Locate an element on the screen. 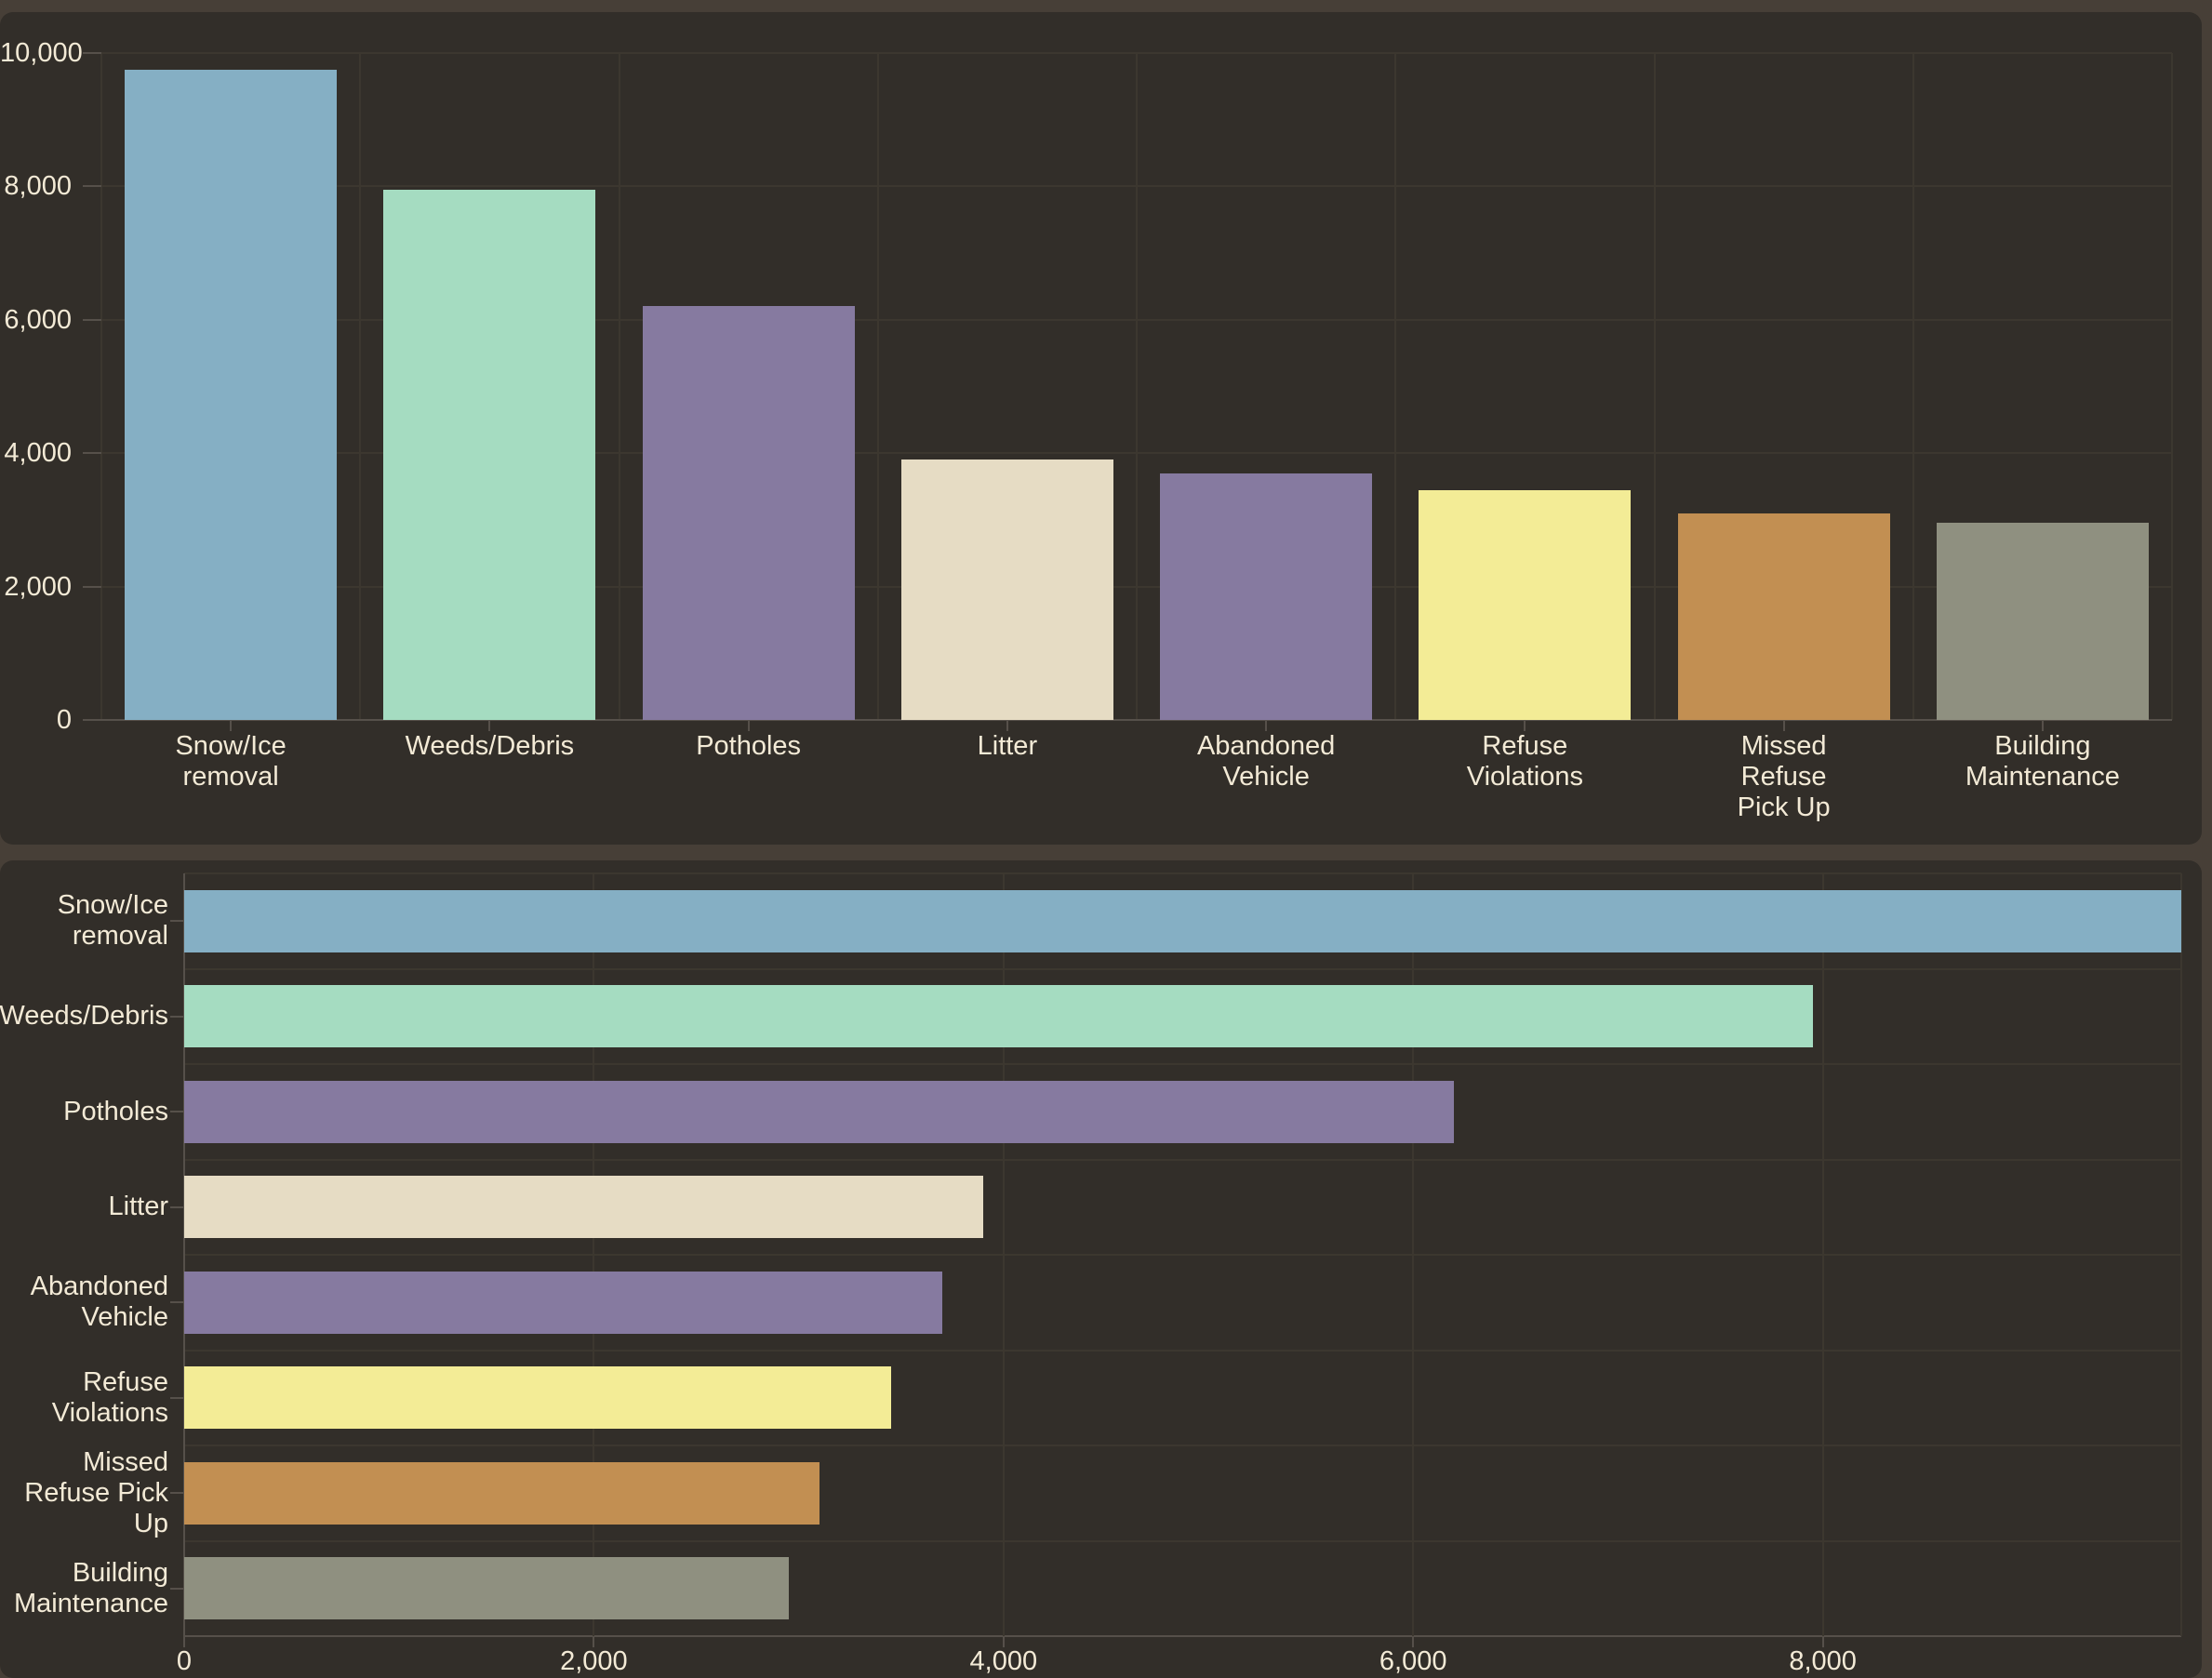 This screenshot has width=2212, height=1678. category-label-weeds-debris: Weeds/Debris is located at coordinates (490, 746).